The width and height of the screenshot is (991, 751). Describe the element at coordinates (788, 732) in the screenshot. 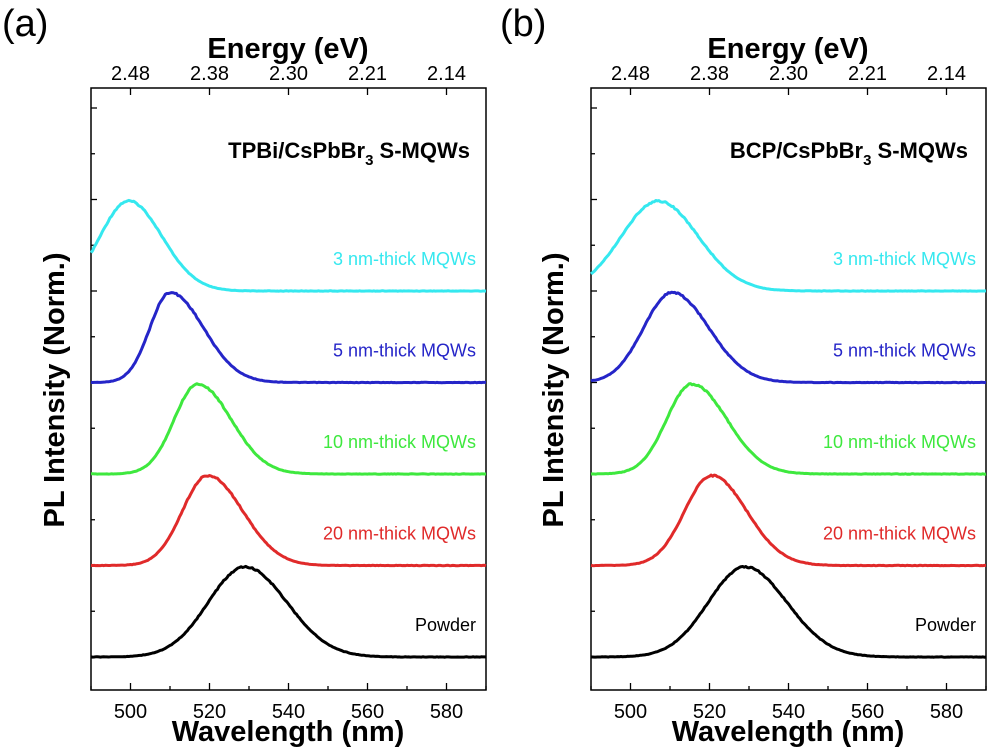

I see `panel-b-x-axis-title: Wavelength (nm)` at that location.